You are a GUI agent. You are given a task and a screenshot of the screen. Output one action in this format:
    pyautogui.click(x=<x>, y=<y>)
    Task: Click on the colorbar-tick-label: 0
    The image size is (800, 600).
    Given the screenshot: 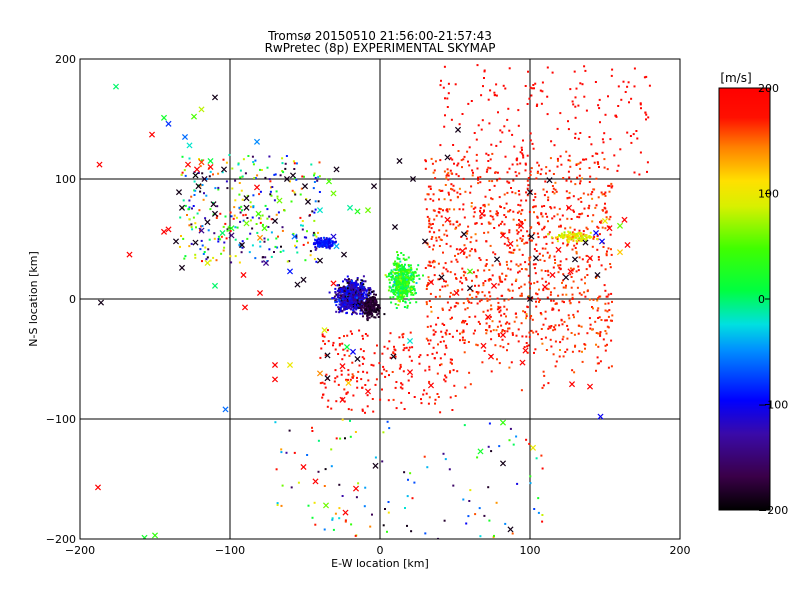 What is the action you would take?
    pyautogui.click(x=761, y=299)
    